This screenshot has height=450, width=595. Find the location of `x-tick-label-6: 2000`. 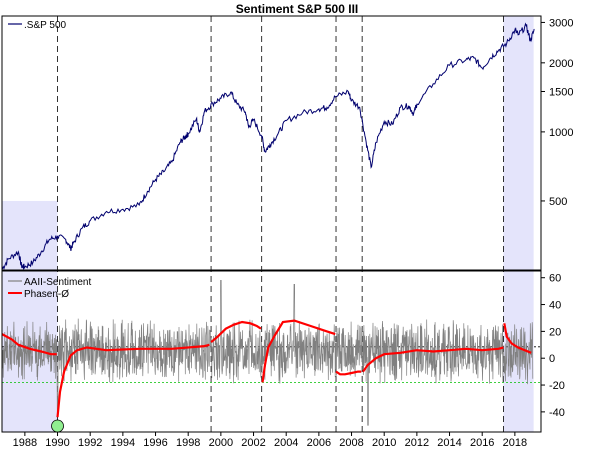

x-tick-label-6: 2000 is located at coordinates (221, 443).